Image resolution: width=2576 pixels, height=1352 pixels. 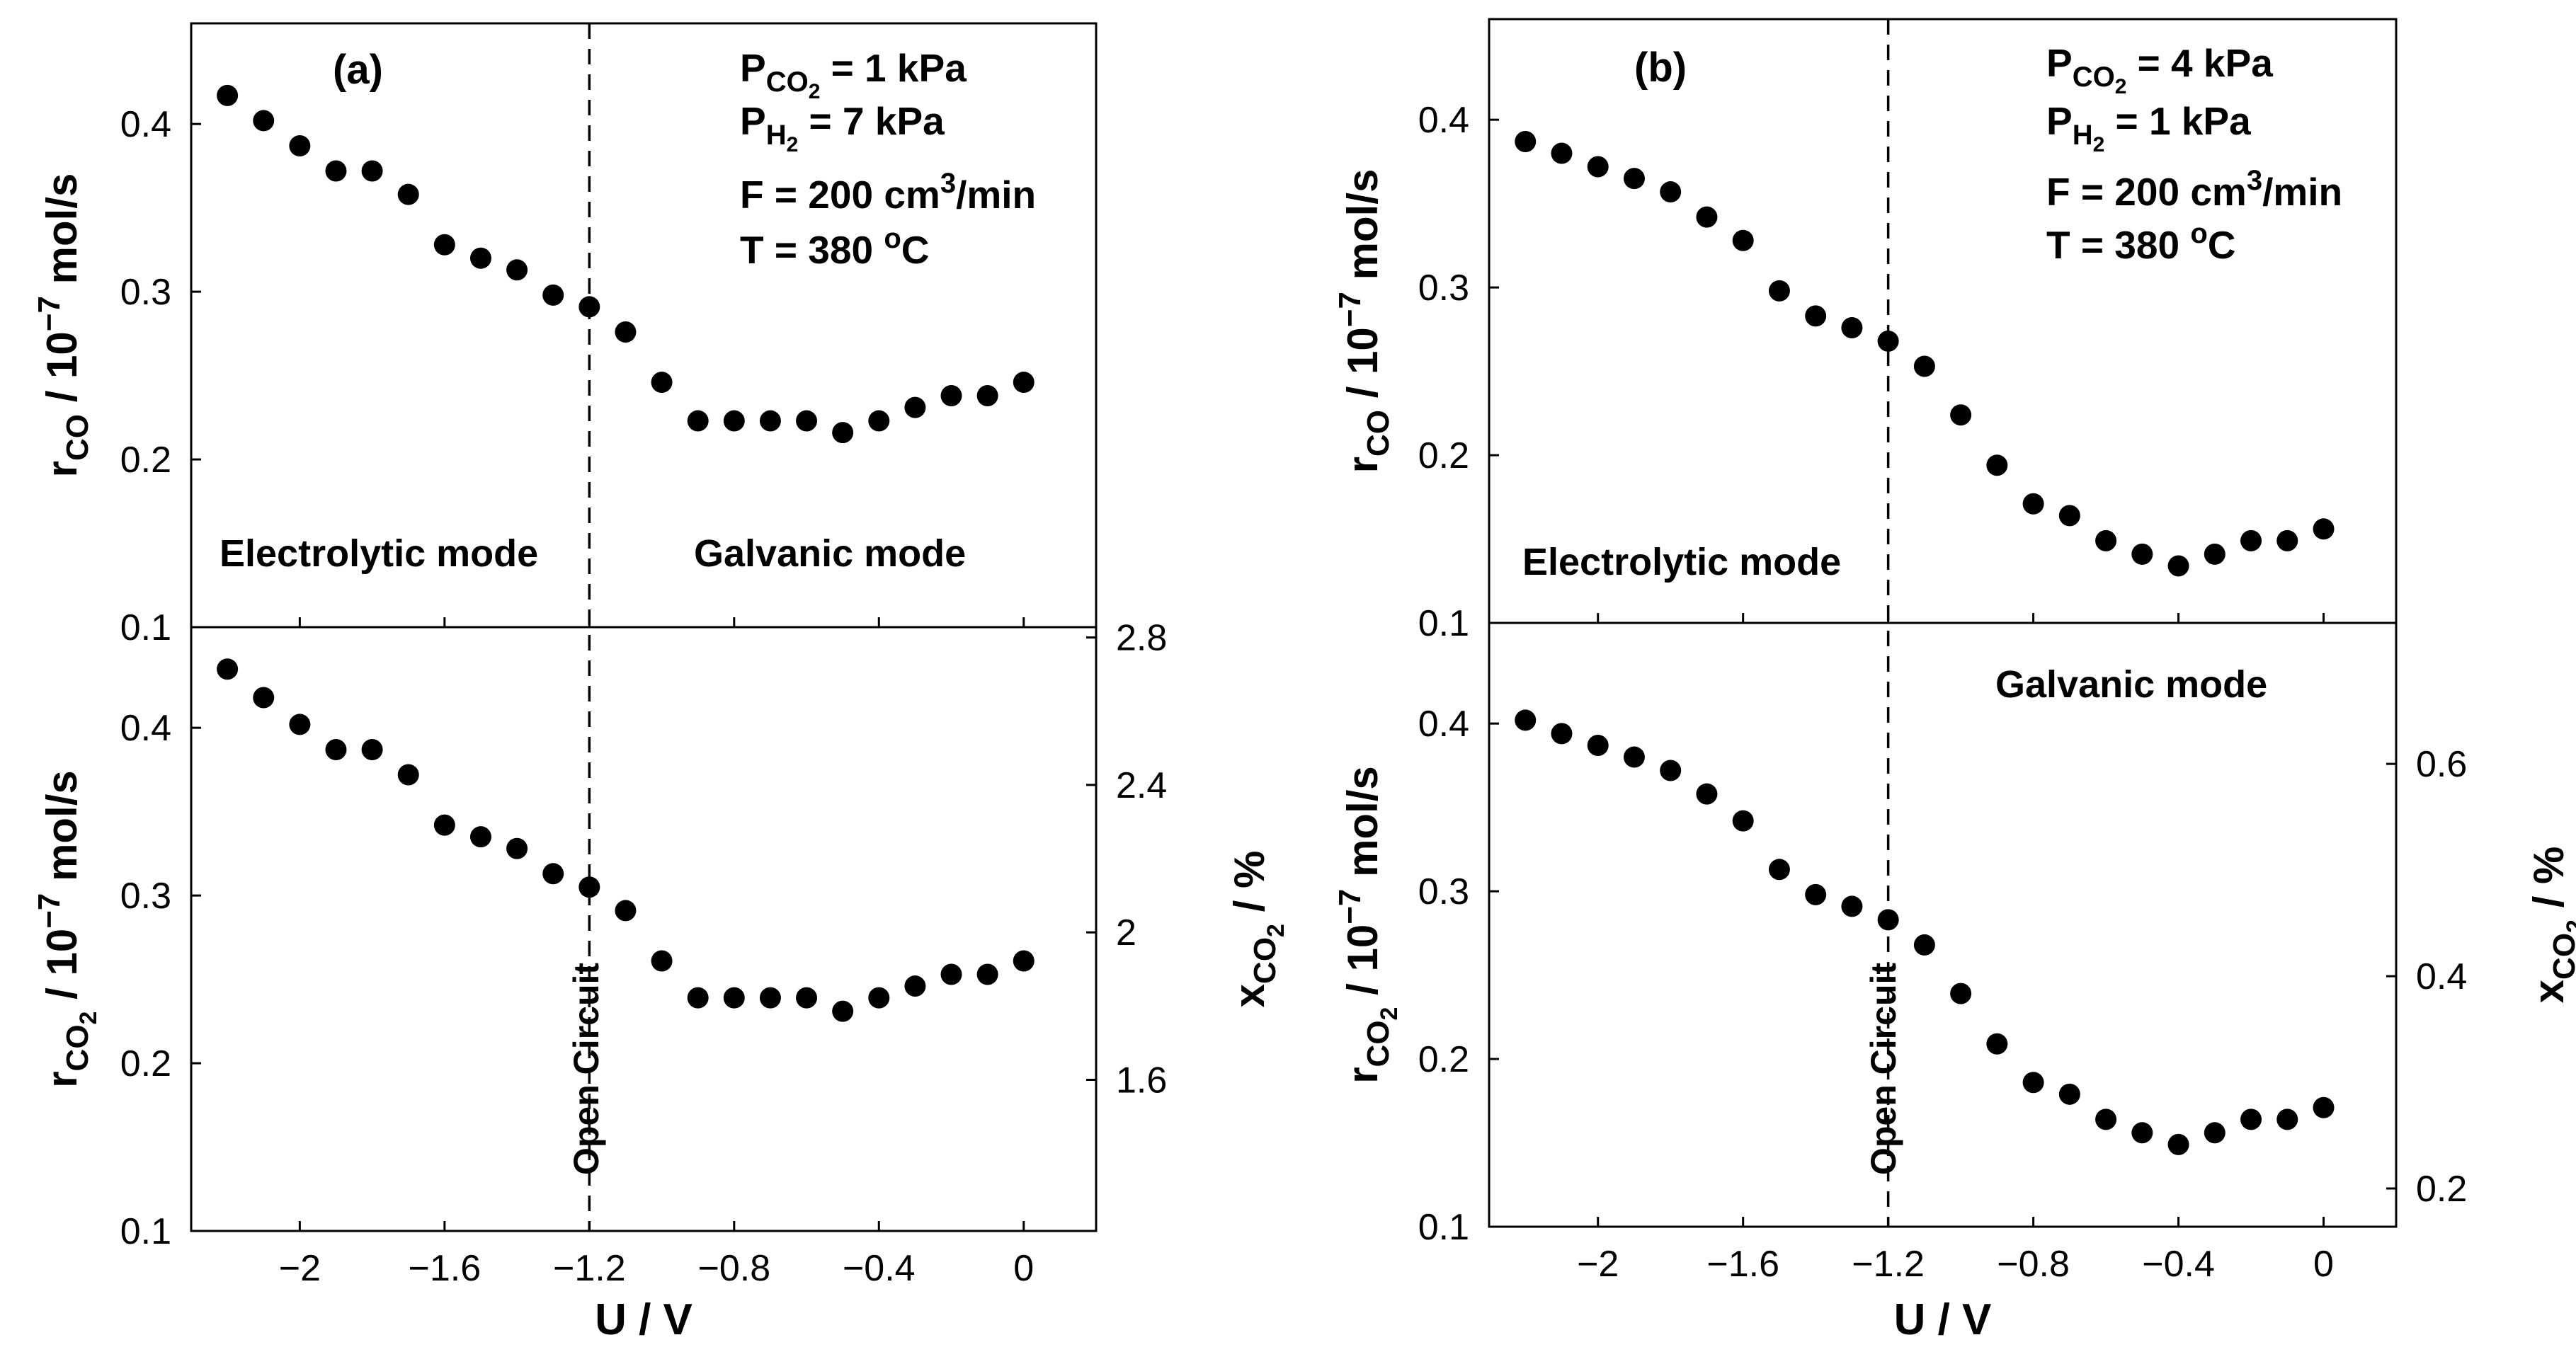 What do you see at coordinates (2034, 1264) in the screenshot?
I see `x-tick-label-b: −0.8` at bounding box center [2034, 1264].